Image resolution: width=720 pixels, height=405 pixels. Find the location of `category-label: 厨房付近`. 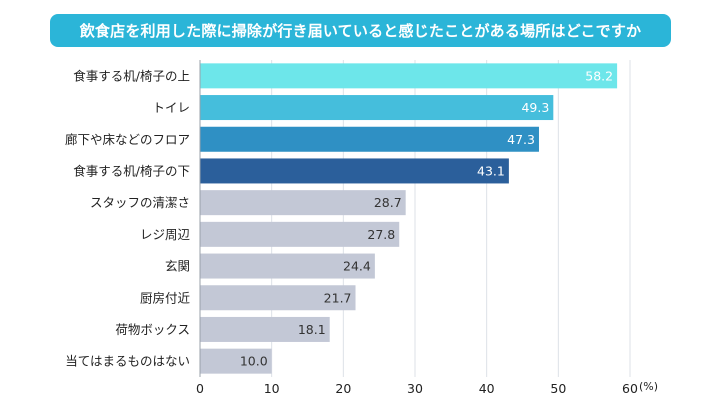

category-label: 厨房付近 is located at coordinates (165, 297).